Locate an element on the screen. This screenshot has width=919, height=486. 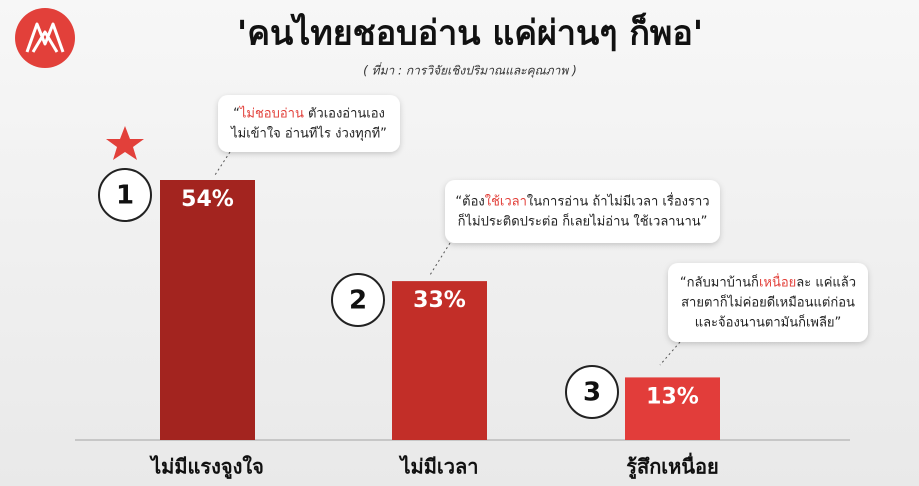
value-label: 54% is located at coordinates (207, 199).